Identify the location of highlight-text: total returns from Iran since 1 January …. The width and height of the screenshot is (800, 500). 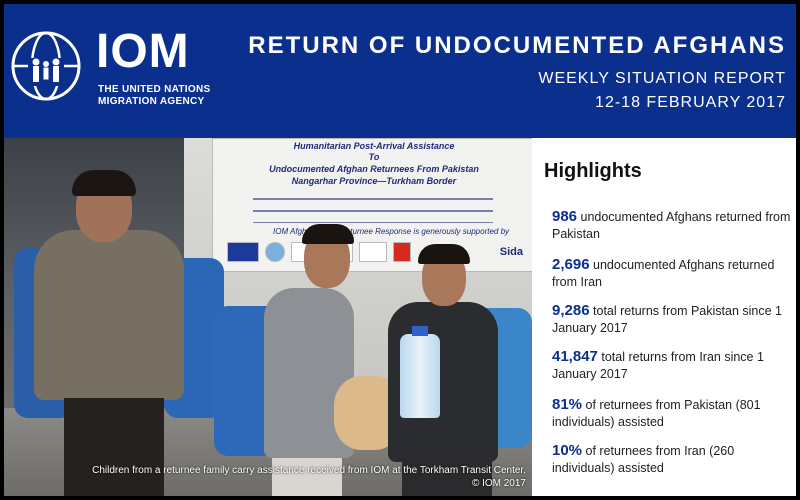
(658, 365).